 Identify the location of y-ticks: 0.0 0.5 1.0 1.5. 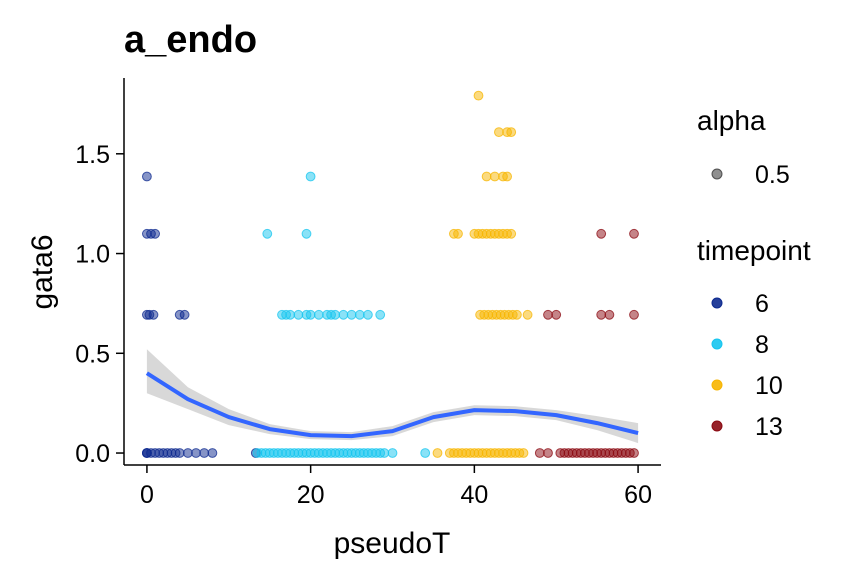
(99, 304).